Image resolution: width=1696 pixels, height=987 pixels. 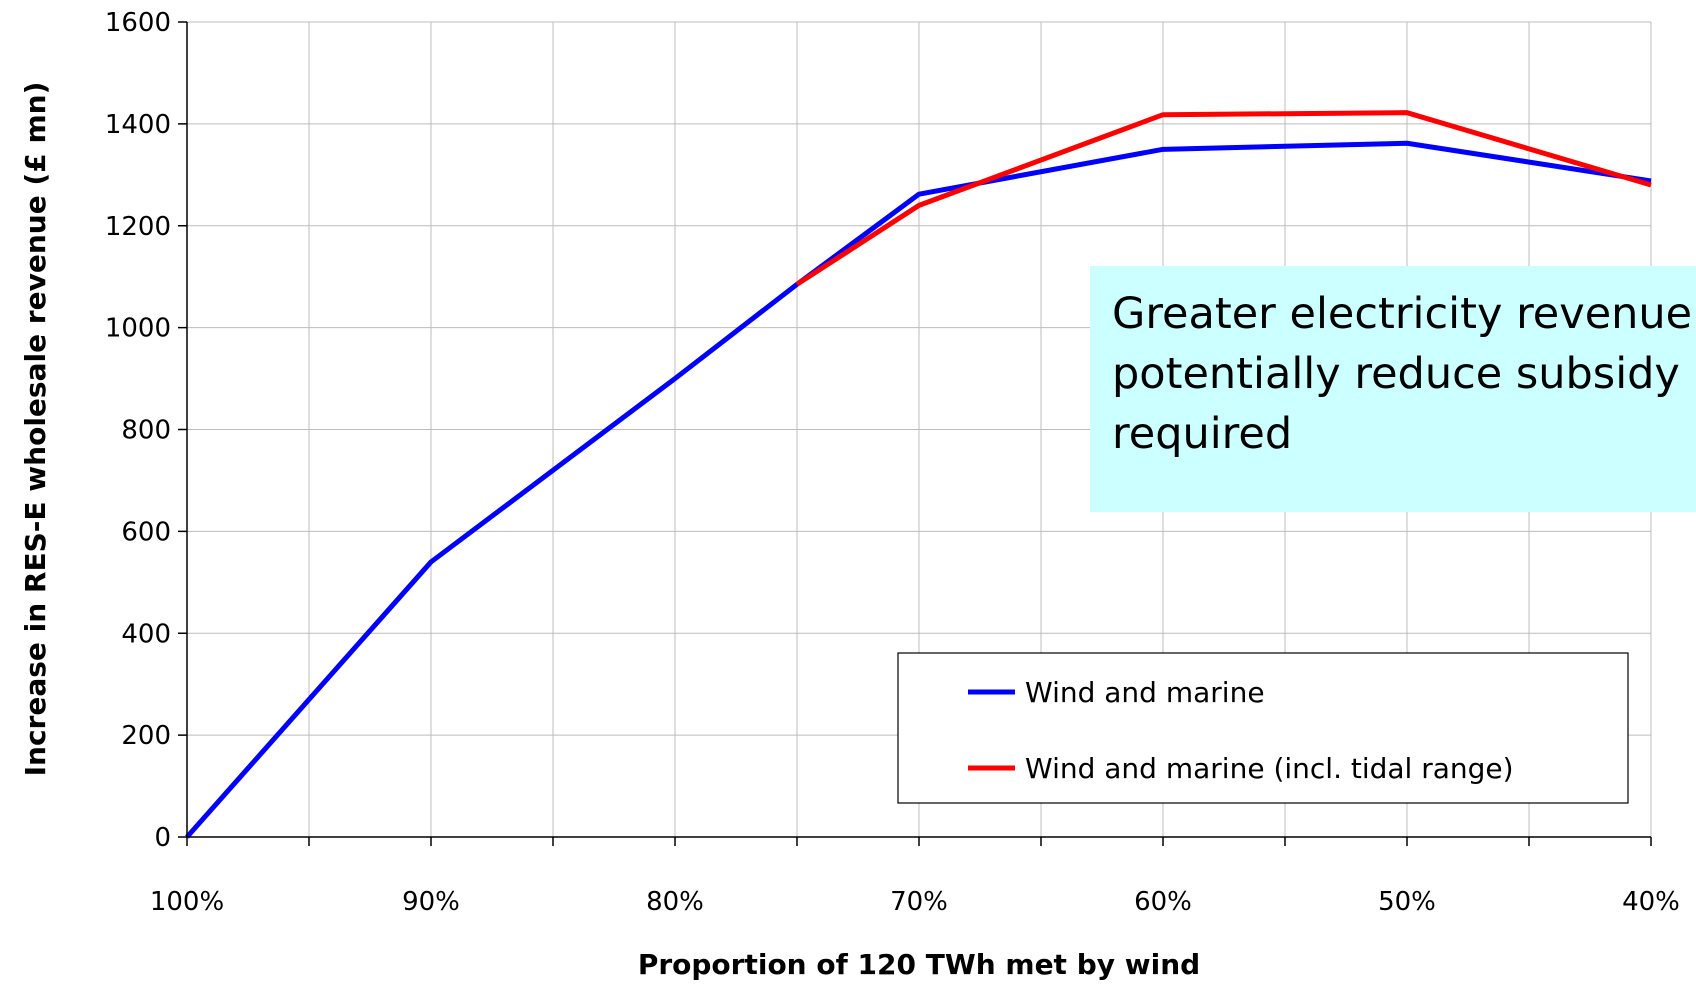 What do you see at coordinates (138, 227) in the screenshot?
I see `y-tick-label: 1200` at bounding box center [138, 227].